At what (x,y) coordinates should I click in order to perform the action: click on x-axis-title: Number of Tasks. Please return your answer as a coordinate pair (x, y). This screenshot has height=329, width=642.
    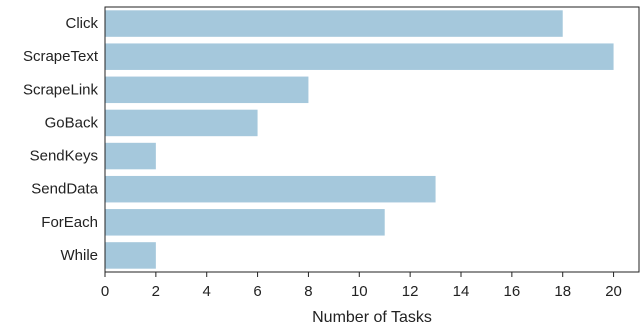
    Looking at the image, I should click on (372, 317).